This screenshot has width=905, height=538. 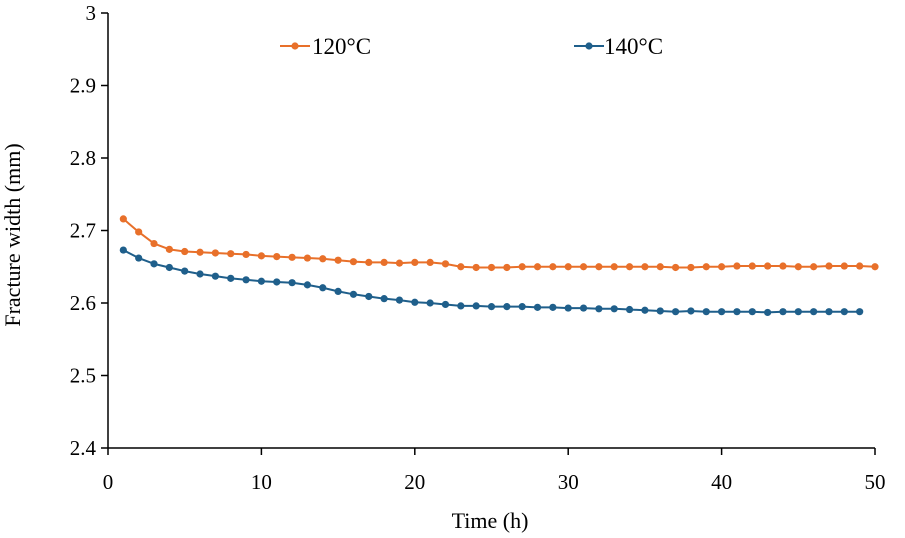 What do you see at coordinates (83, 448) in the screenshot?
I see `y-tick-label: 2.4` at bounding box center [83, 448].